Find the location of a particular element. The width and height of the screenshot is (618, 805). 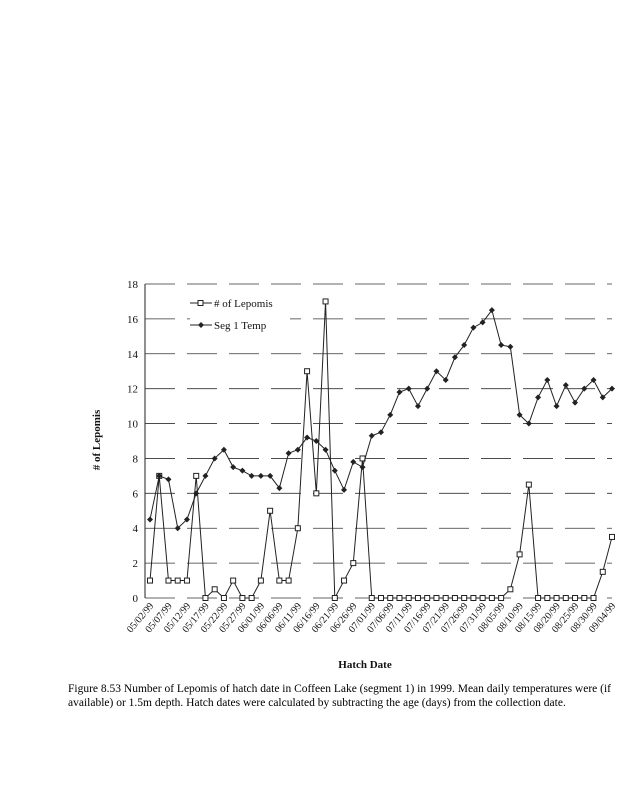

legend-box is located at coordinates (240, 315).